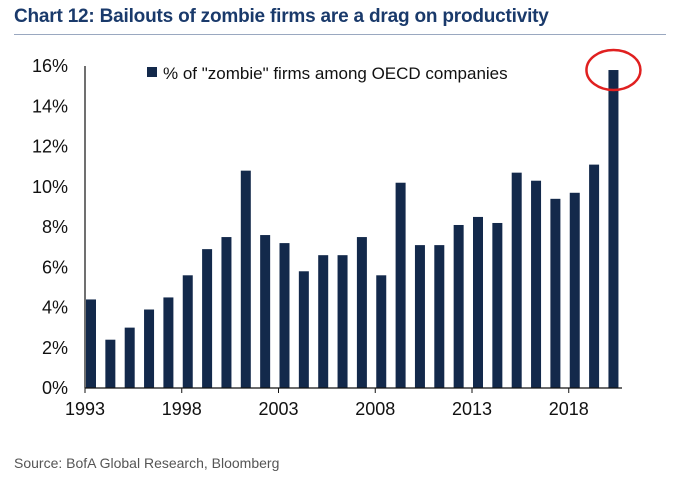  What do you see at coordinates (55, 388) in the screenshot?
I see `y-tick-label: 0%` at bounding box center [55, 388].